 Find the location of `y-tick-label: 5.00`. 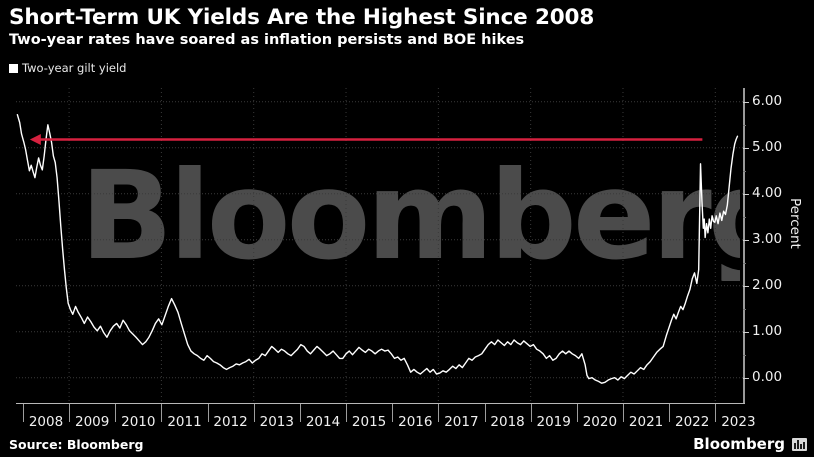

y-tick-label: 5.00 is located at coordinates (767, 146).